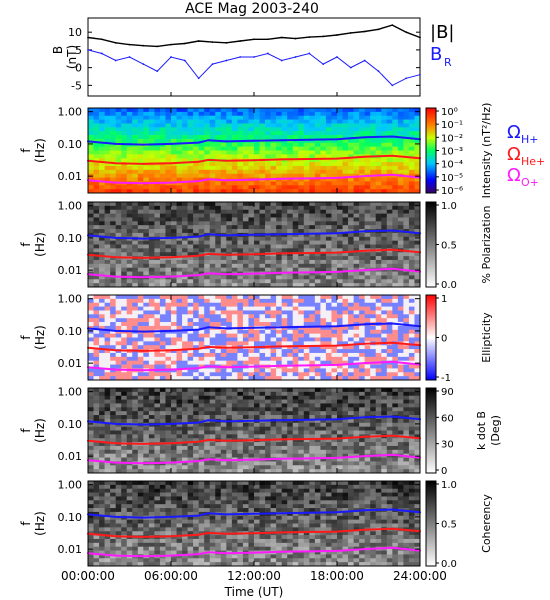  I want to click on b-total-line-point, so click(254, 39).